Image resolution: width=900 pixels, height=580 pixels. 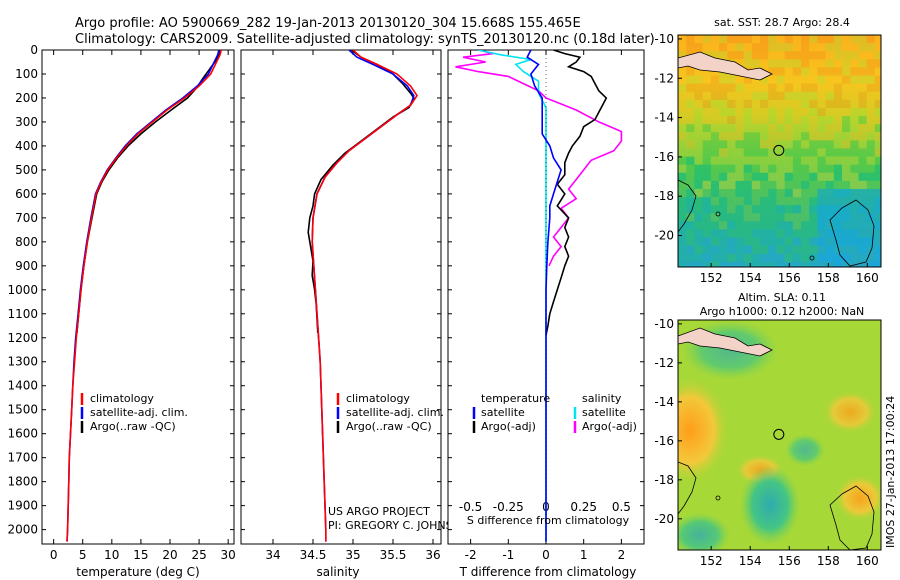 I want to click on sst-map-axes: 152 154 156 158 160 -10 -12 -14 -16 -18 -20, so click(x=766, y=158).